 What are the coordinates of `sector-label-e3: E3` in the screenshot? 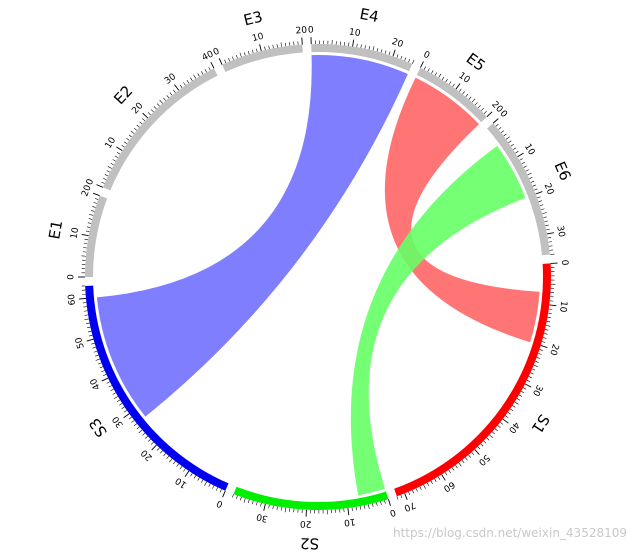 It's located at (253, 18).